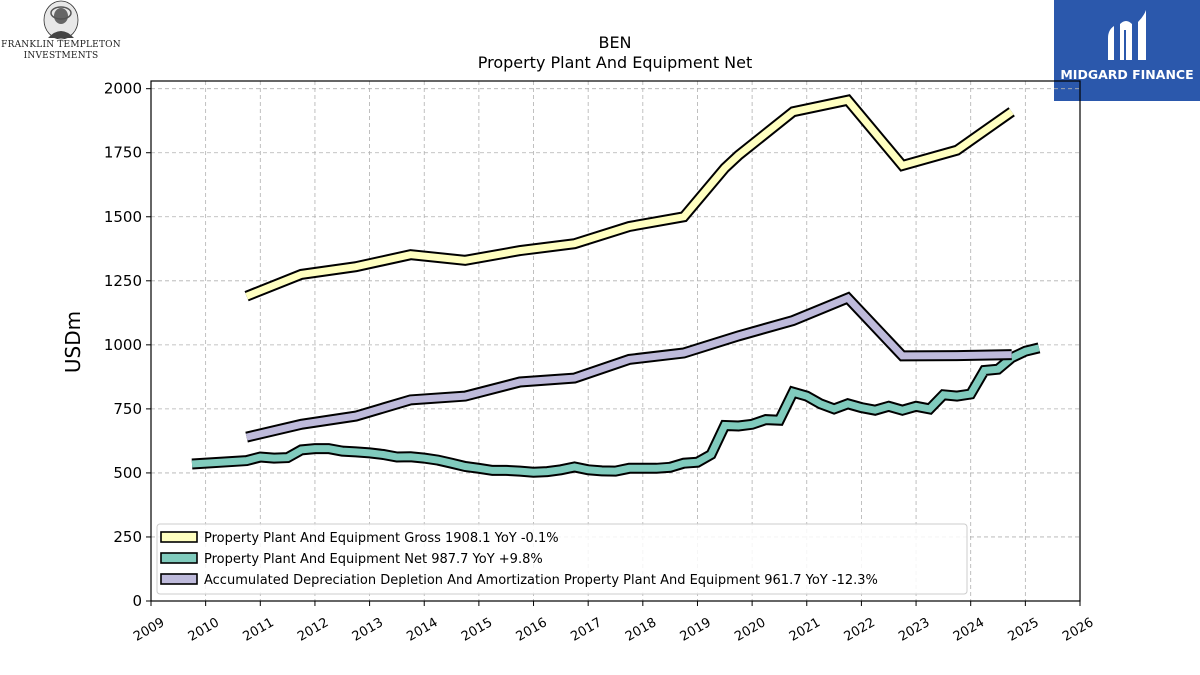 The height and width of the screenshot is (675, 1200). I want to click on series-line-accum, so click(628, 367).